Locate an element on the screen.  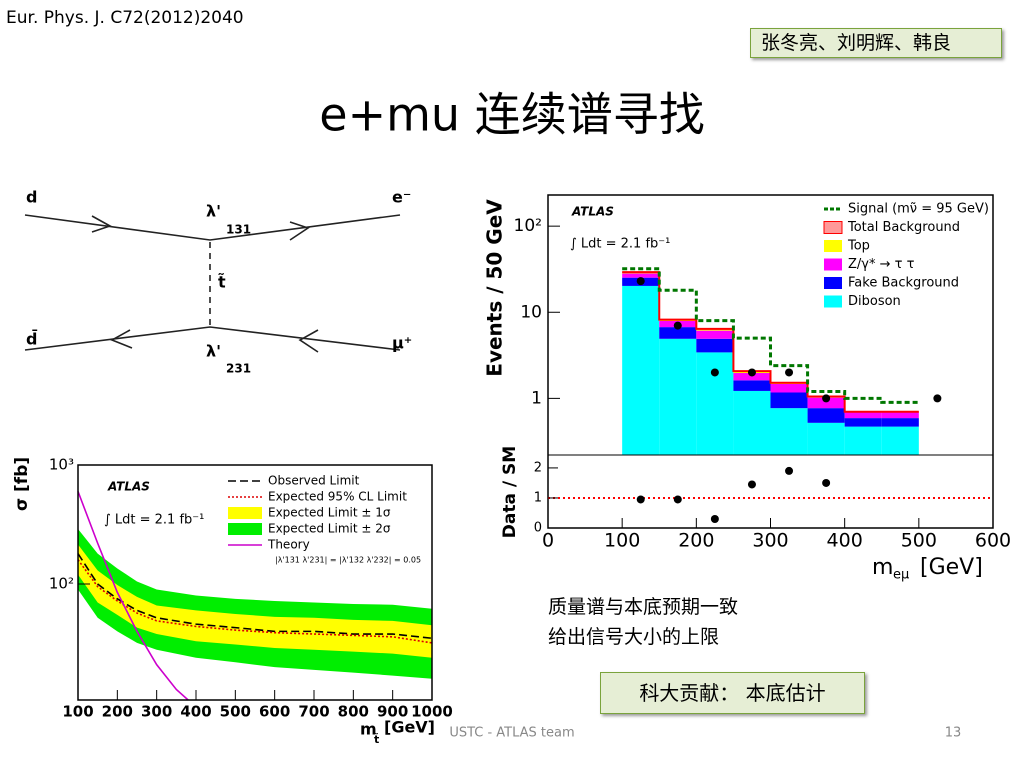
label: 231 is located at coordinates (238, 369).